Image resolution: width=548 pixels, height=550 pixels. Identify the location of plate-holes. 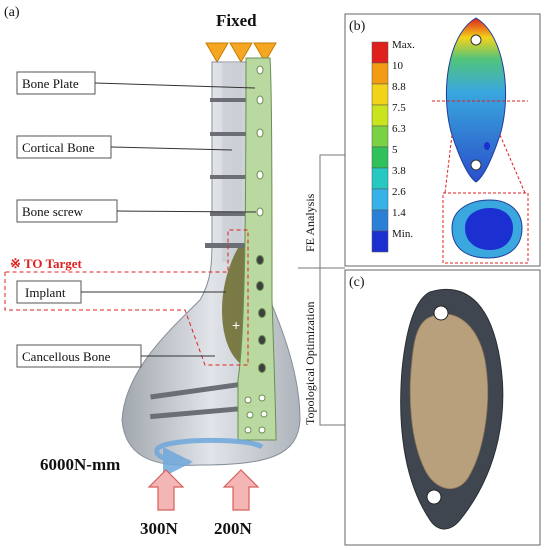
(256, 249).